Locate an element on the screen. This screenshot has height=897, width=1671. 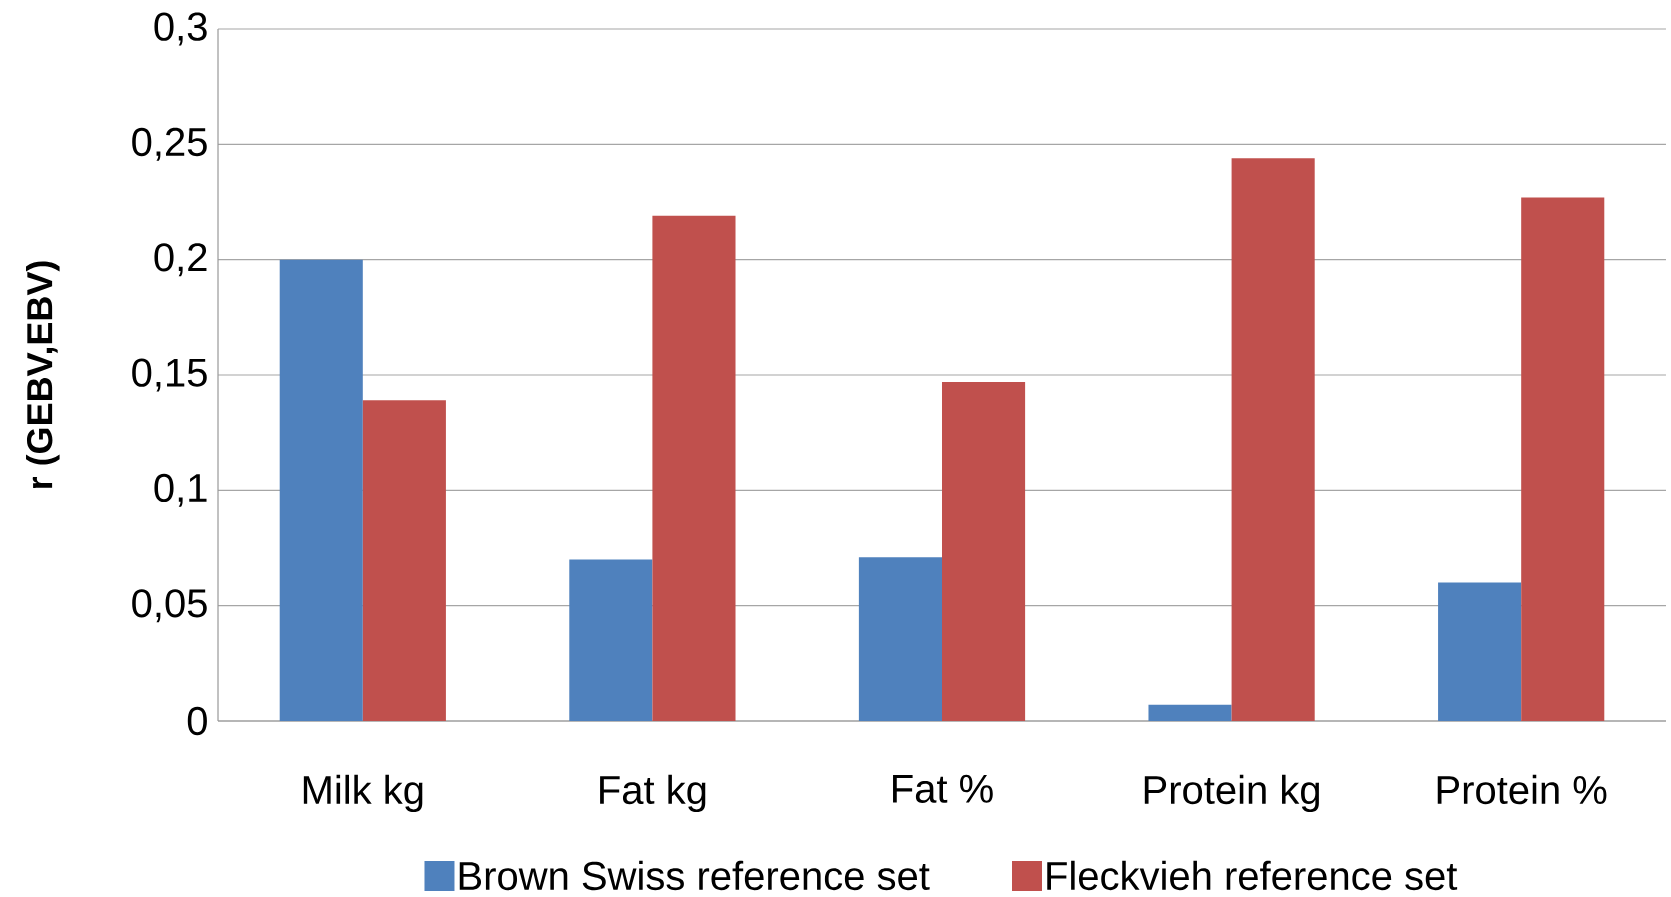
y-tick-label: 0,3 is located at coordinates (180, 29).